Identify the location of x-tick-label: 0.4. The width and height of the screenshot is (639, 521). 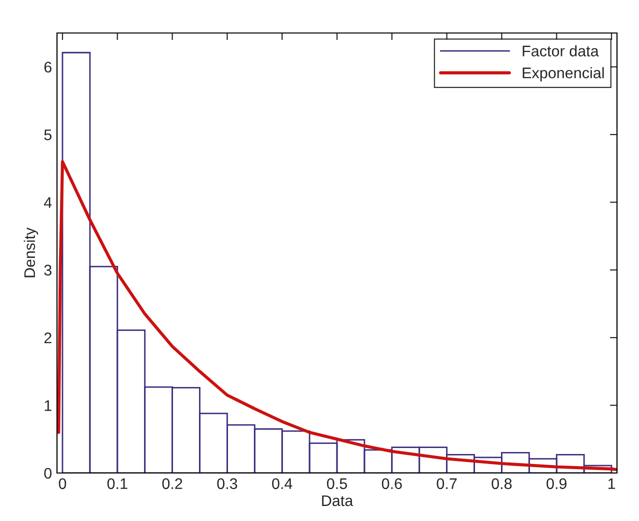
(282, 484).